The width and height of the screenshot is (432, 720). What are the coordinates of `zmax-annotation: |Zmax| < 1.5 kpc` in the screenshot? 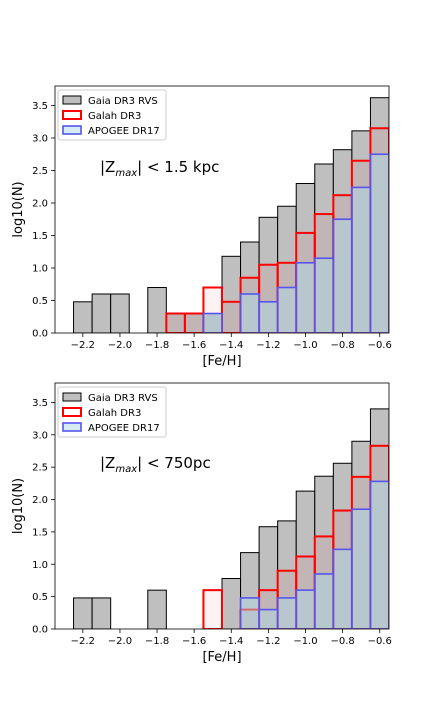 It's located at (159, 168).